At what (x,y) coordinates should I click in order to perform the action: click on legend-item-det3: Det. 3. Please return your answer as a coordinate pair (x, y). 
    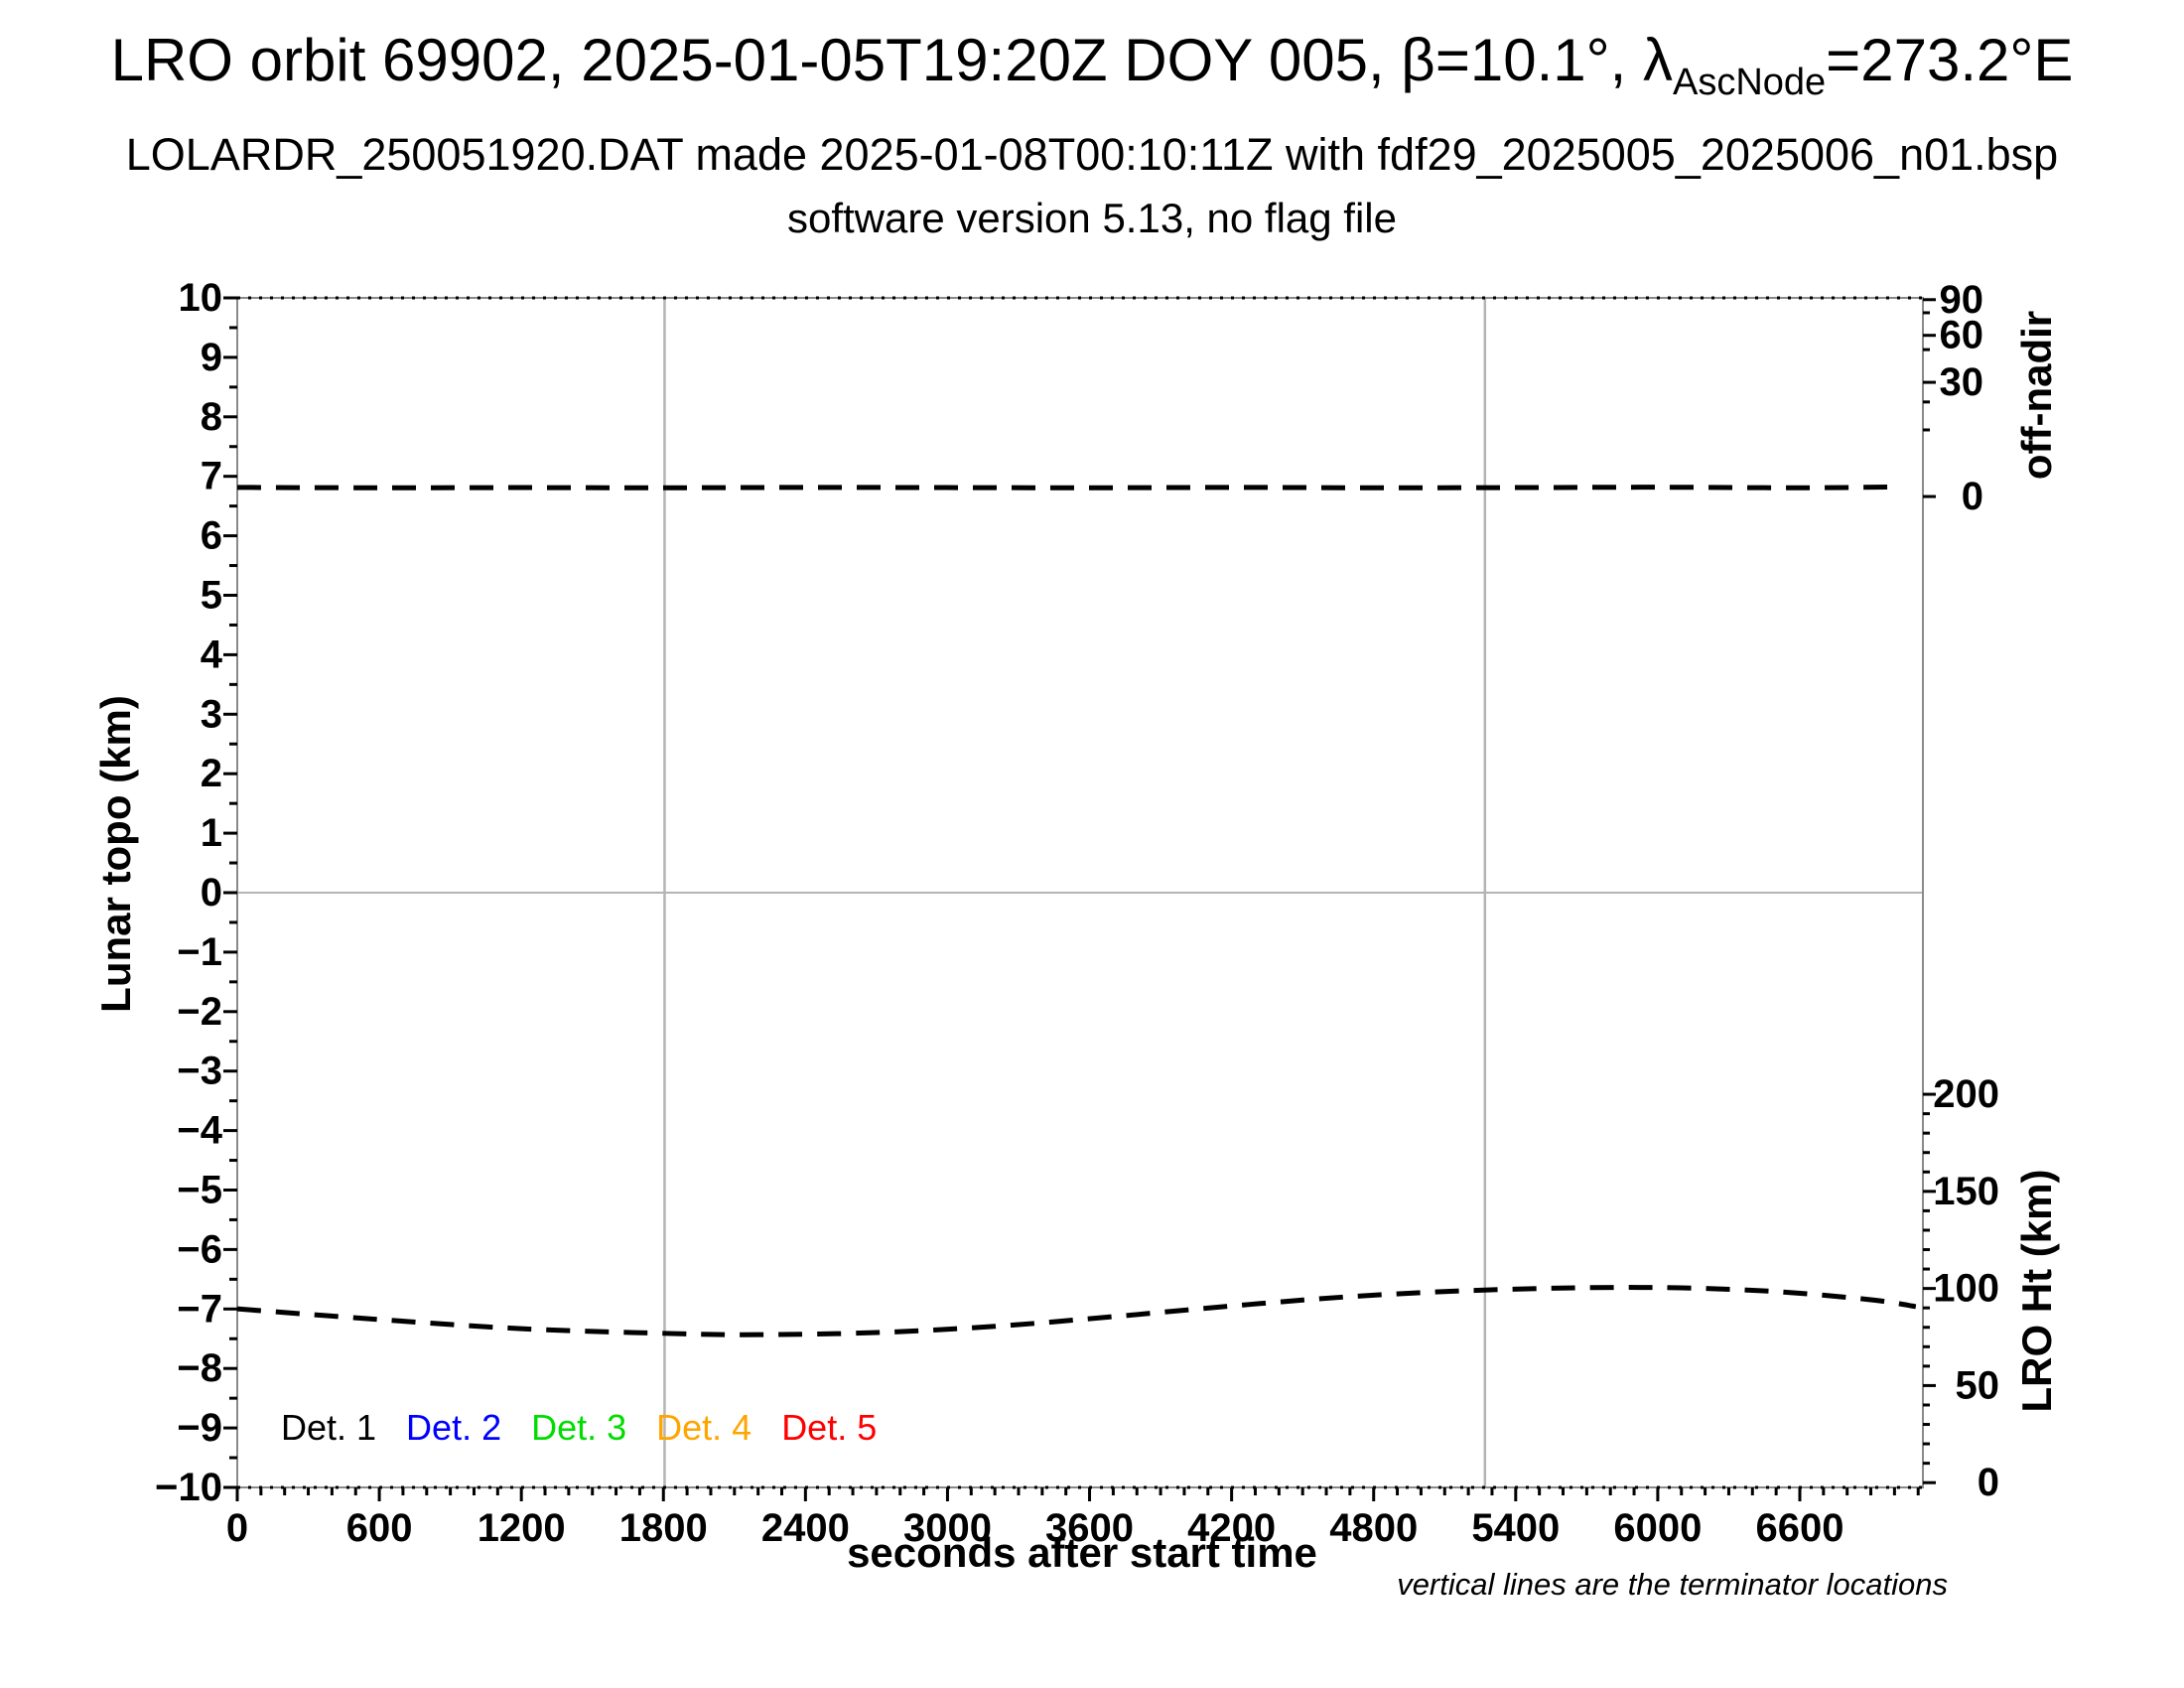
    Looking at the image, I should click on (579, 1427).